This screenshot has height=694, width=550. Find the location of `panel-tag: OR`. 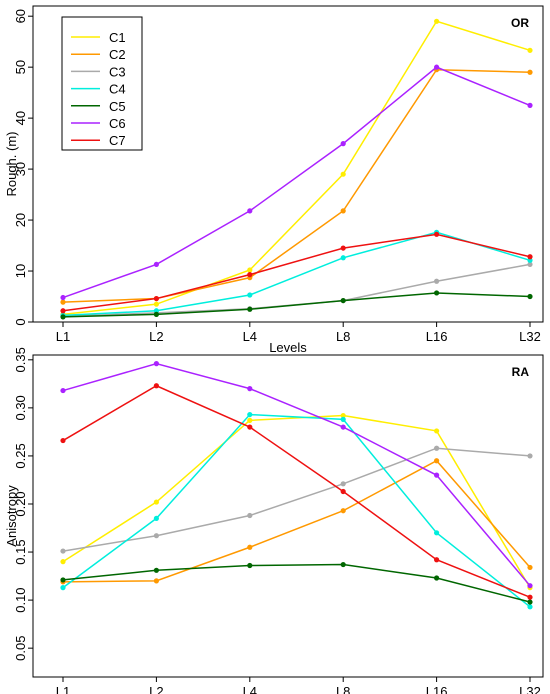

panel-tag: OR is located at coordinates (520, 23).